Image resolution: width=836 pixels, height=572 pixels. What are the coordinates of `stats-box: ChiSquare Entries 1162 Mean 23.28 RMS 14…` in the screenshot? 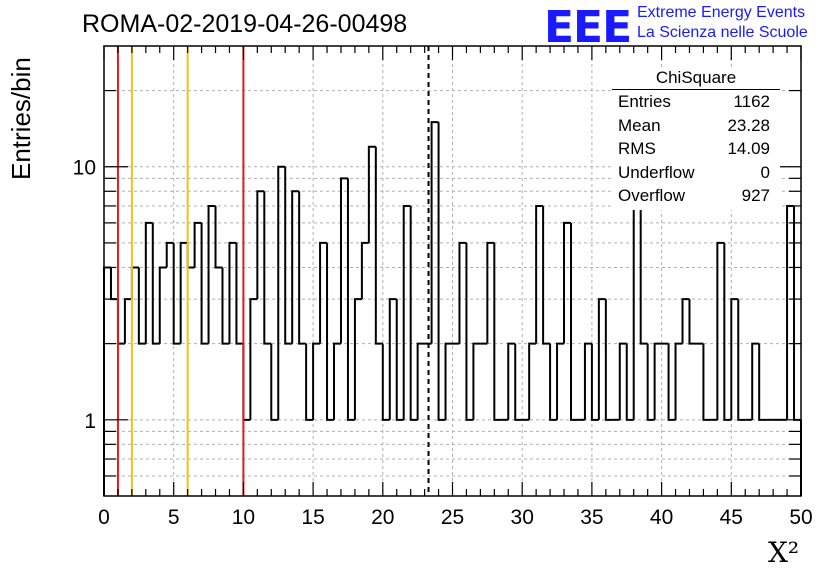 It's located at (696, 139).